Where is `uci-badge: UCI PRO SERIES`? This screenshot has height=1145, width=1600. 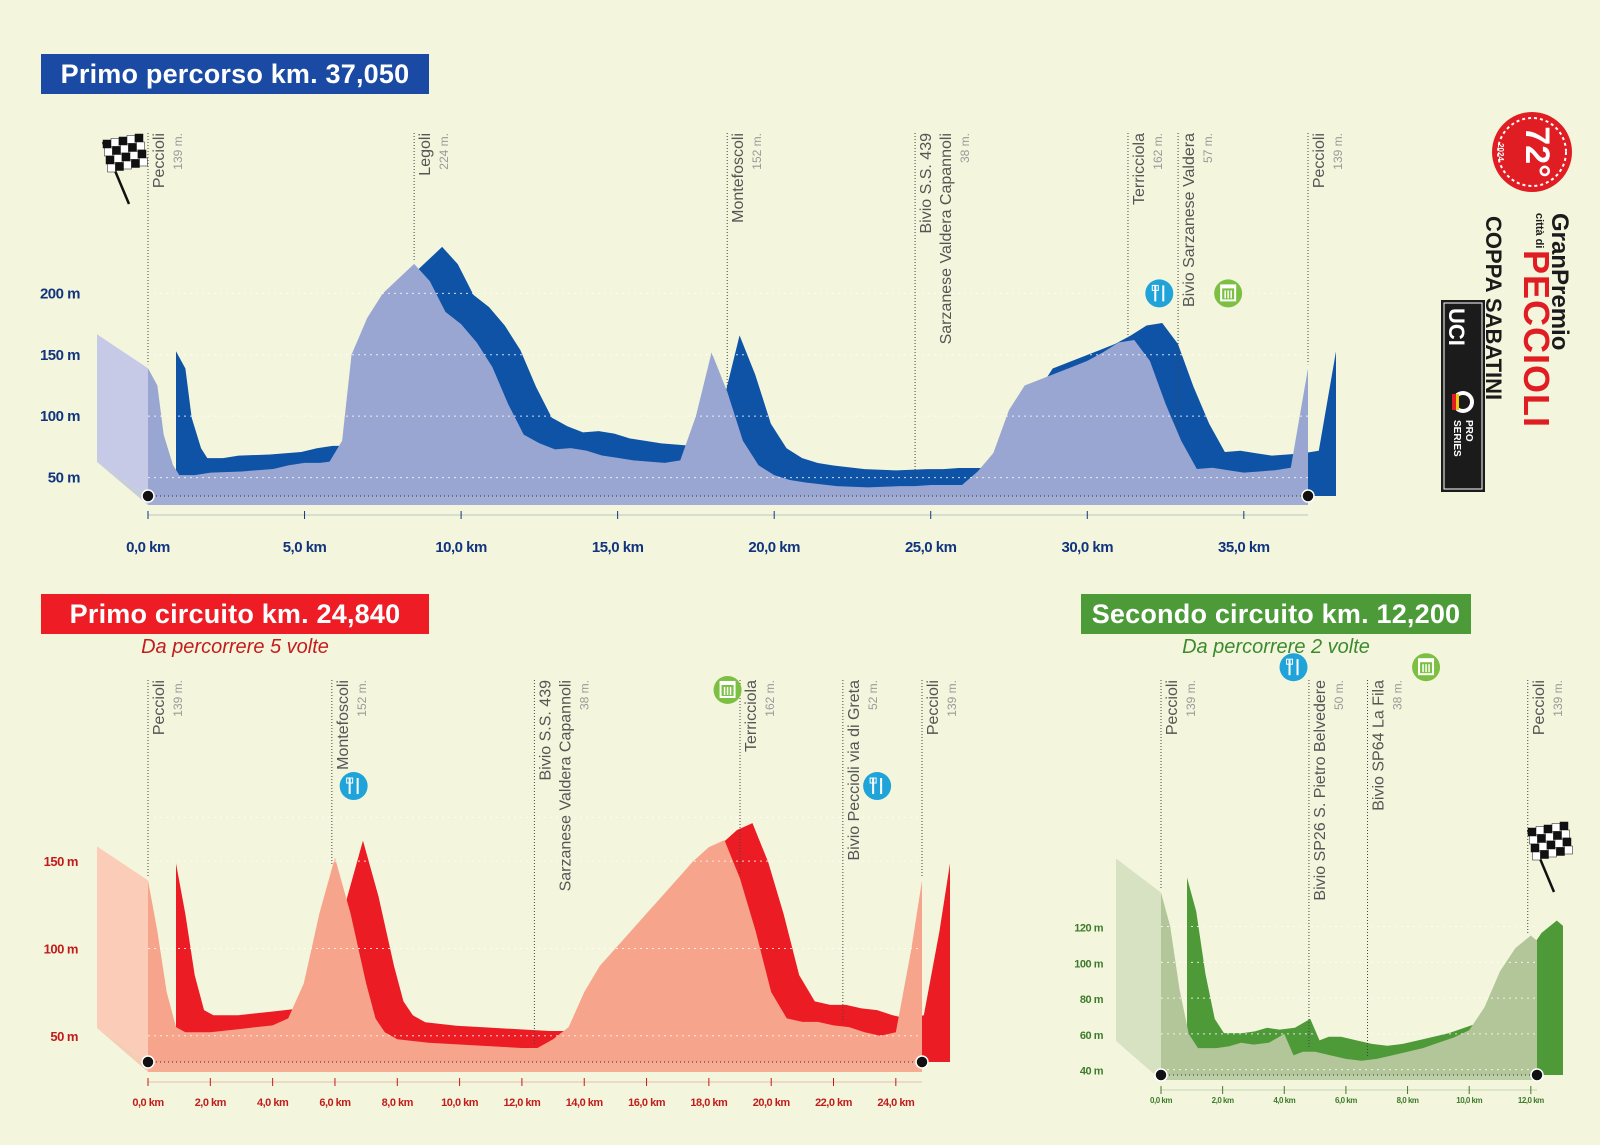
uci-badge: UCI PRO SERIES is located at coordinates (1463, 396).